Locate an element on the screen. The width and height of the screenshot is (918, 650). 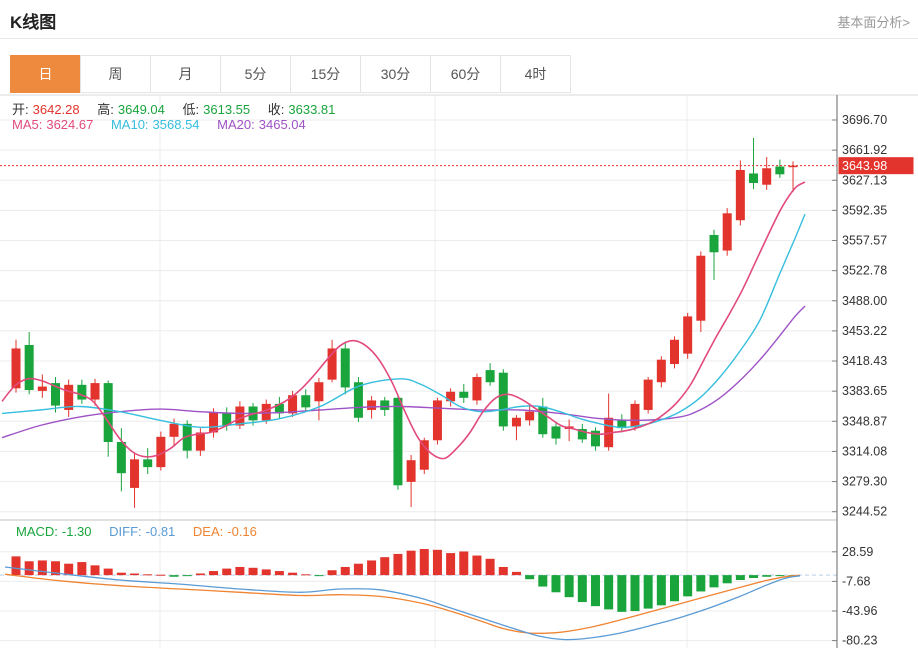
period-tab-1: 周 is located at coordinates (115, 74).